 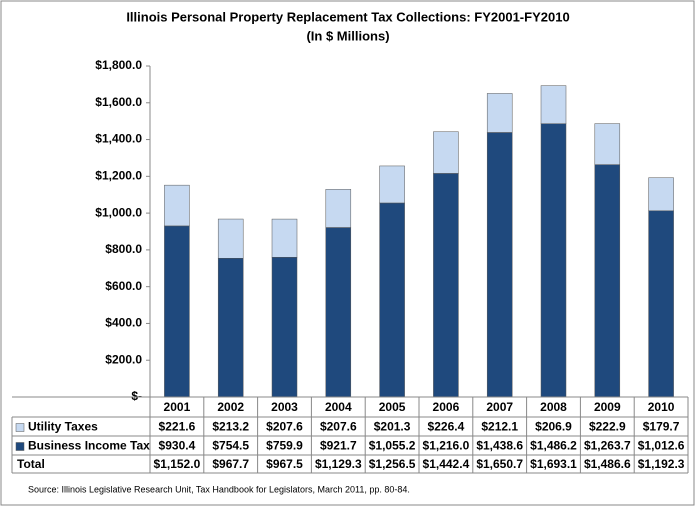 What do you see at coordinates (392, 464) in the screenshot?
I see `table-value: $1,256.5` at bounding box center [392, 464].